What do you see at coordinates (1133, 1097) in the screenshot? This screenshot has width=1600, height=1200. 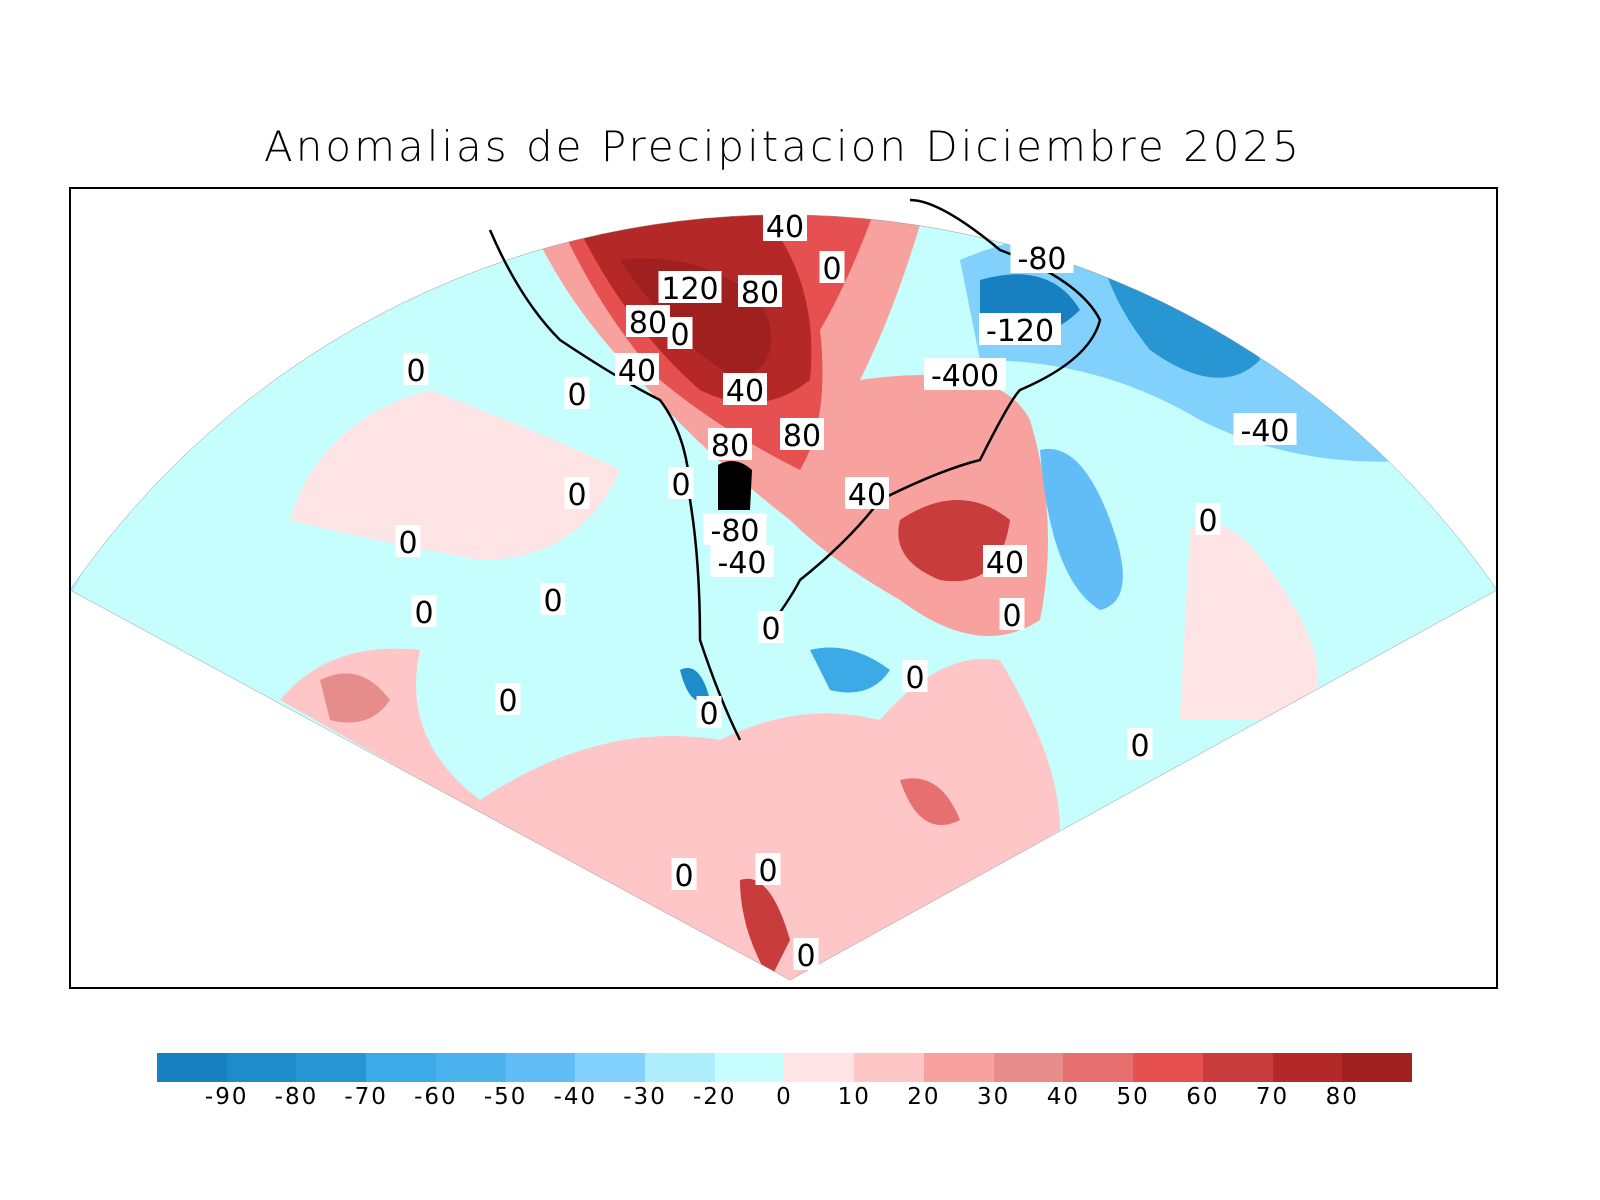 I see `colorbar-tick-label: 50` at bounding box center [1133, 1097].